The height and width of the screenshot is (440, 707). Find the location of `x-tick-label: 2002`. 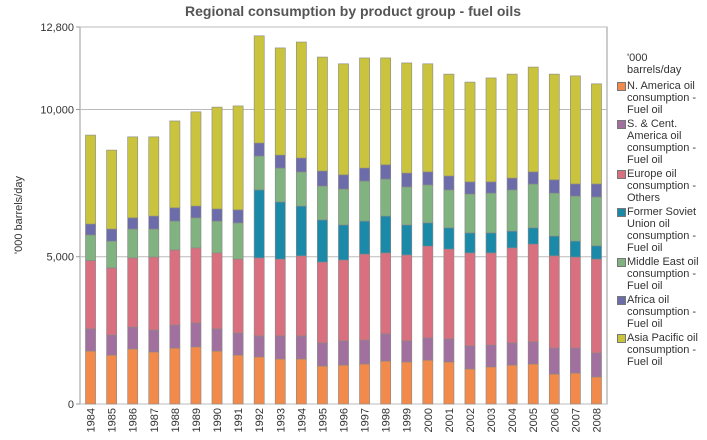

x-tick-label: 2002 is located at coordinates (471, 420).